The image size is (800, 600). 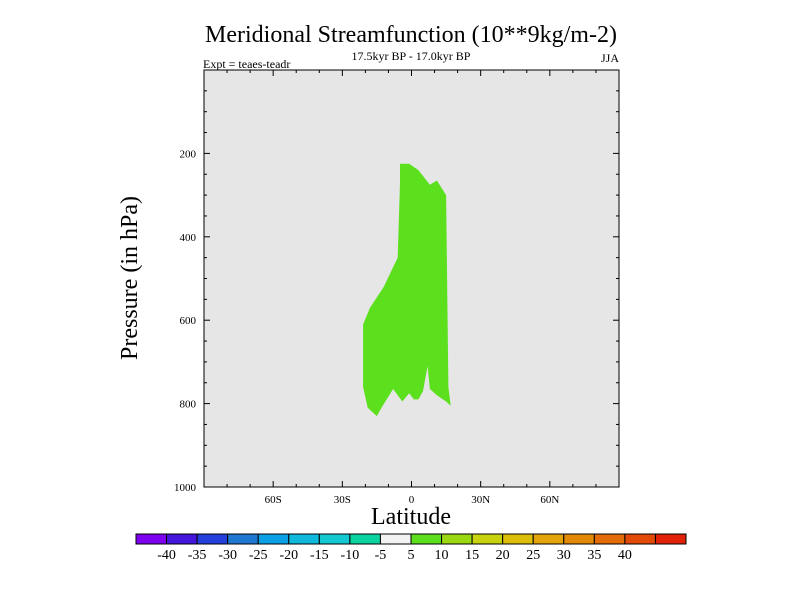 What do you see at coordinates (188, 238) in the screenshot?
I see `y-tick-label: 400` at bounding box center [188, 238].